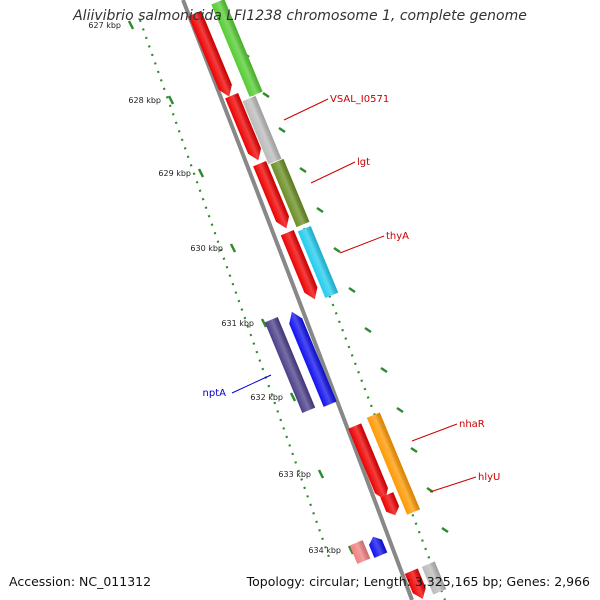  I want to click on gene-npta, so click(313, 359).